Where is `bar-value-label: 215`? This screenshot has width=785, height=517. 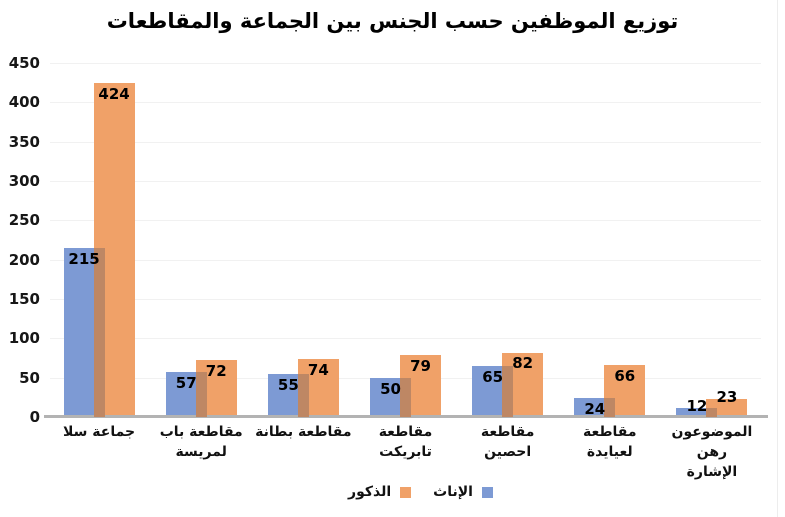
bar-value-label: 215 is located at coordinates (84, 258).